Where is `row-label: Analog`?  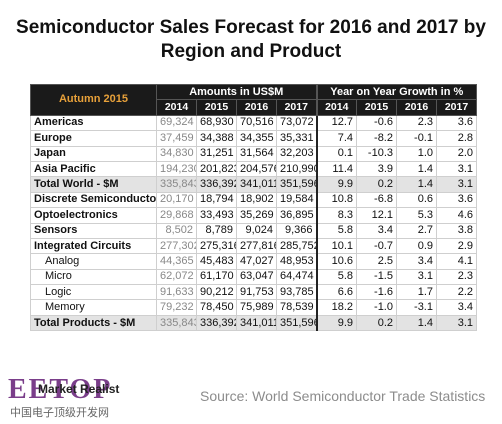 row-label: Analog is located at coordinates (93, 261).